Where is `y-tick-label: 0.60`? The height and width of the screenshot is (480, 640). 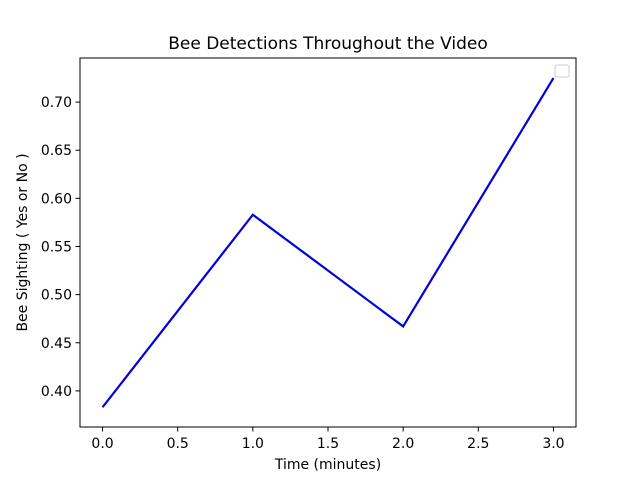
y-tick-label: 0.60 is located at coordinates (56, 199).